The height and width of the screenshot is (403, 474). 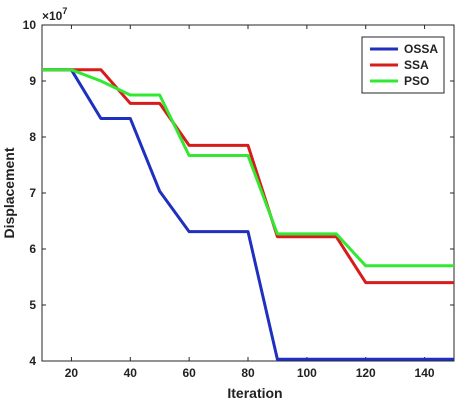 I want to click on legend: OSSA SSA PSO, so click(x=403, y=65).